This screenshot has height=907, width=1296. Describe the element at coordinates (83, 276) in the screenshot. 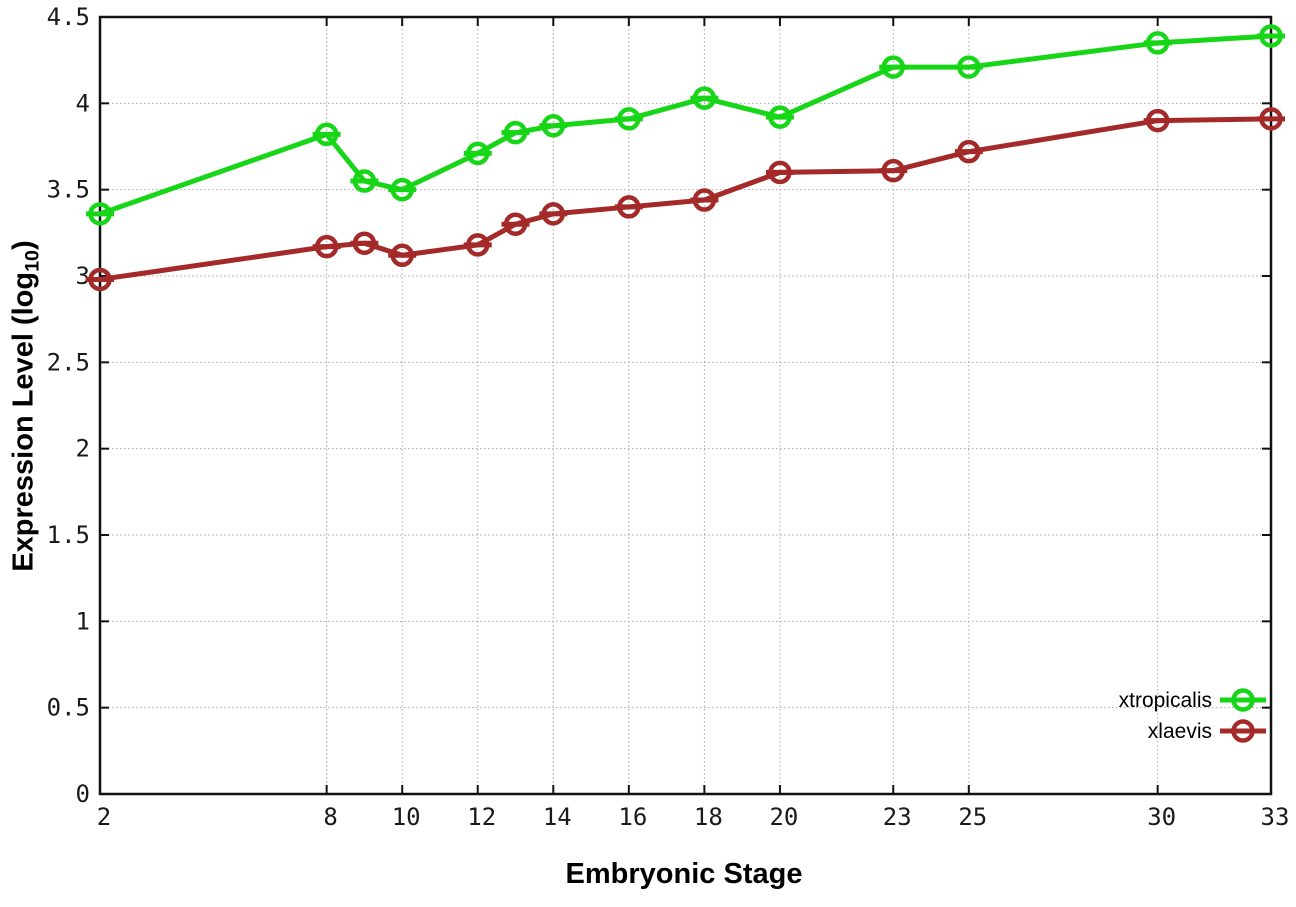

I see `y-tick-label: 3` at that location.